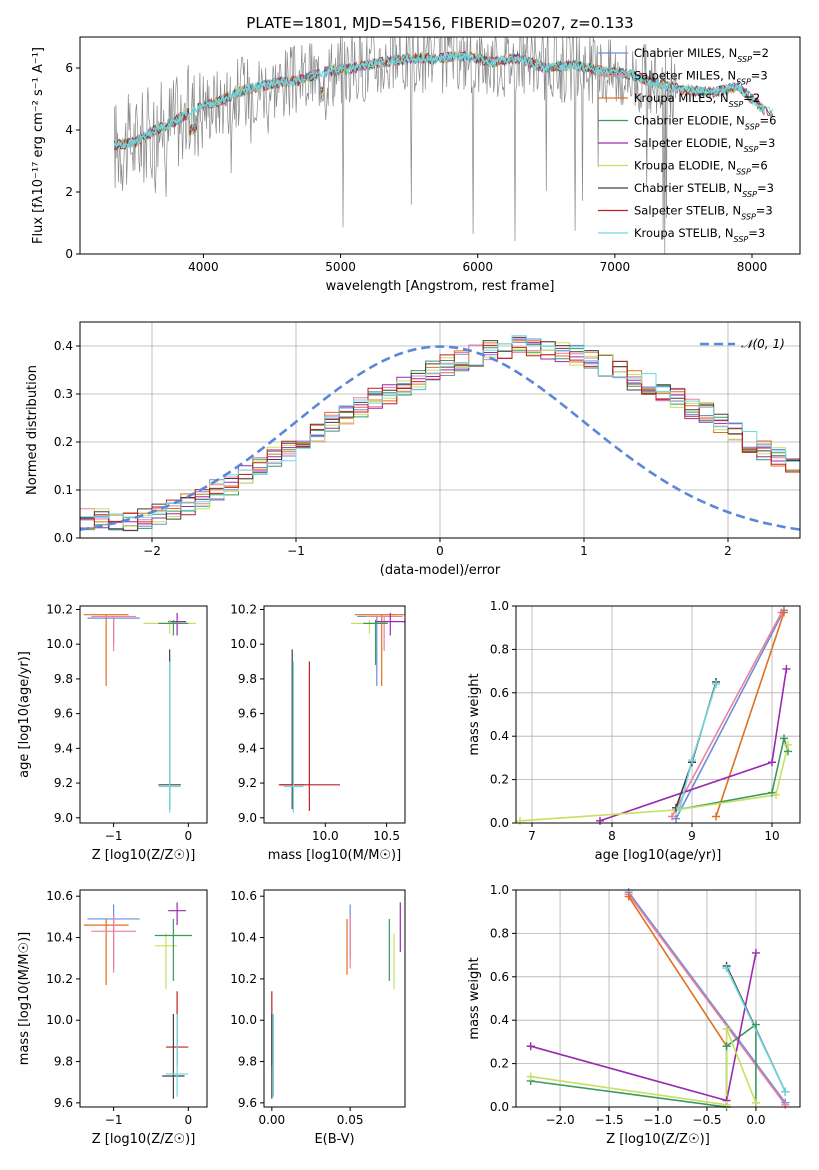 Image resolution: width=819 pixels, height=1170 pixels. What do you see at coordinates (340, 267) in the screenshot?
I see `spectrum-xtick-label: 5000` at bounding box center [340, 267].